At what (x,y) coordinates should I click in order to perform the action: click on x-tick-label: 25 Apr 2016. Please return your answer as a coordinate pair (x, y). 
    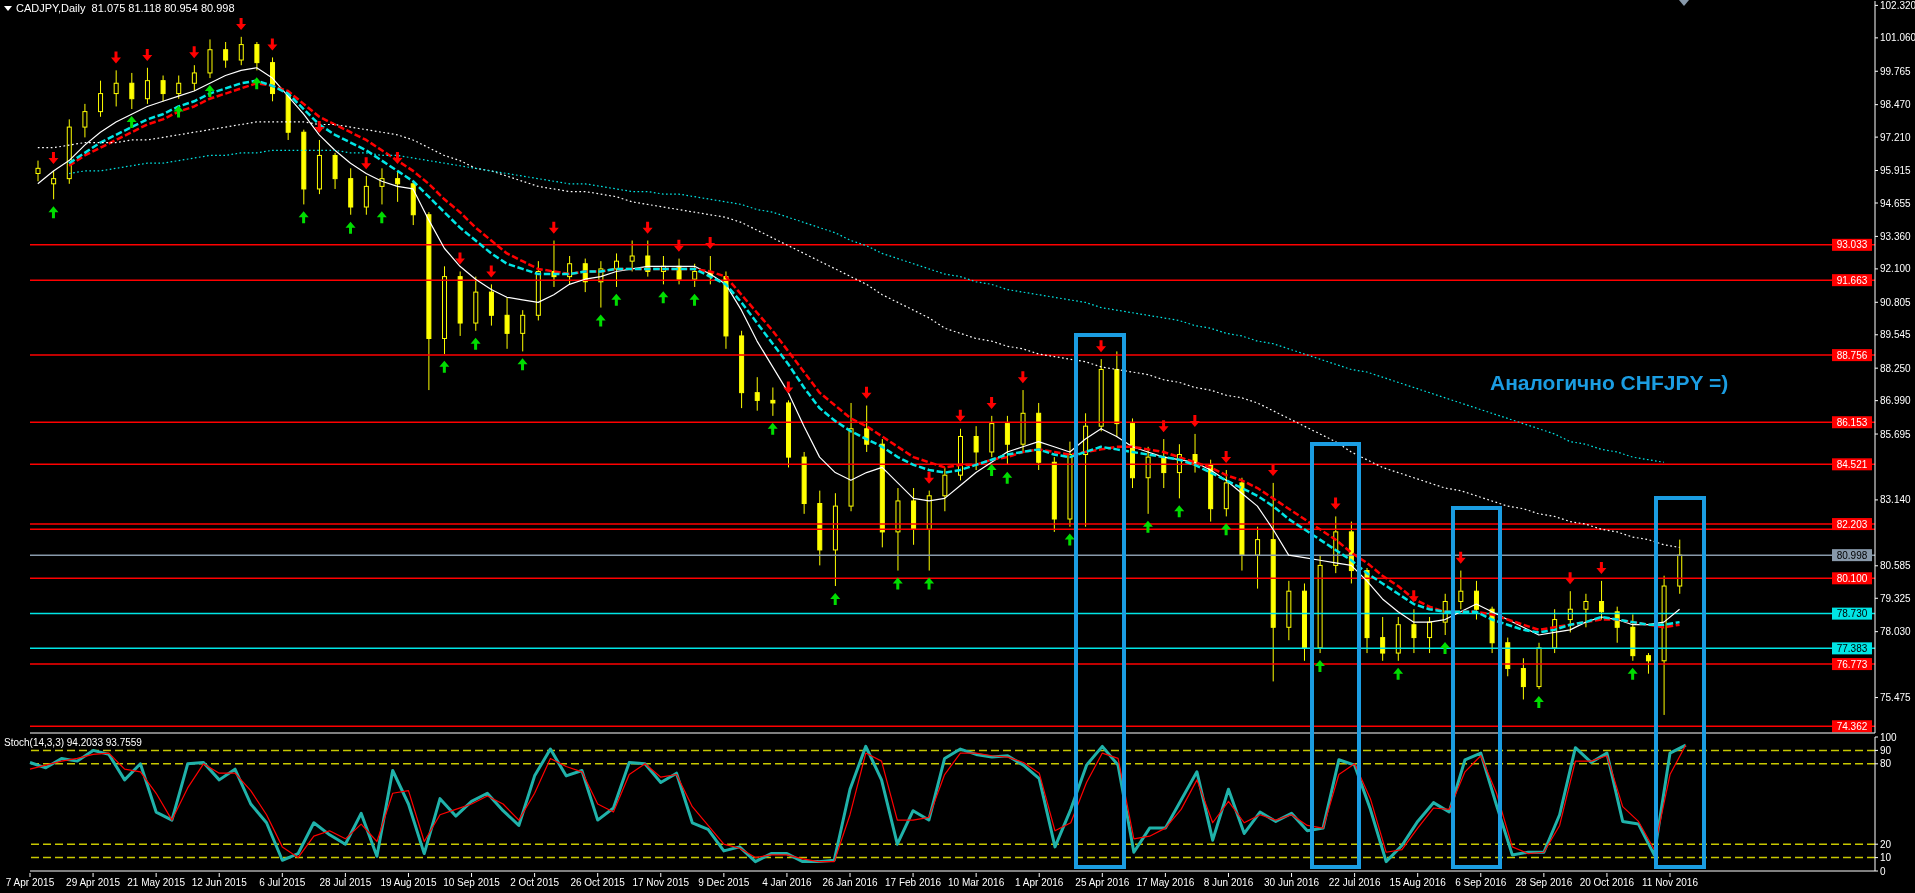
    Looking at the image, I should click on (1102, 882).